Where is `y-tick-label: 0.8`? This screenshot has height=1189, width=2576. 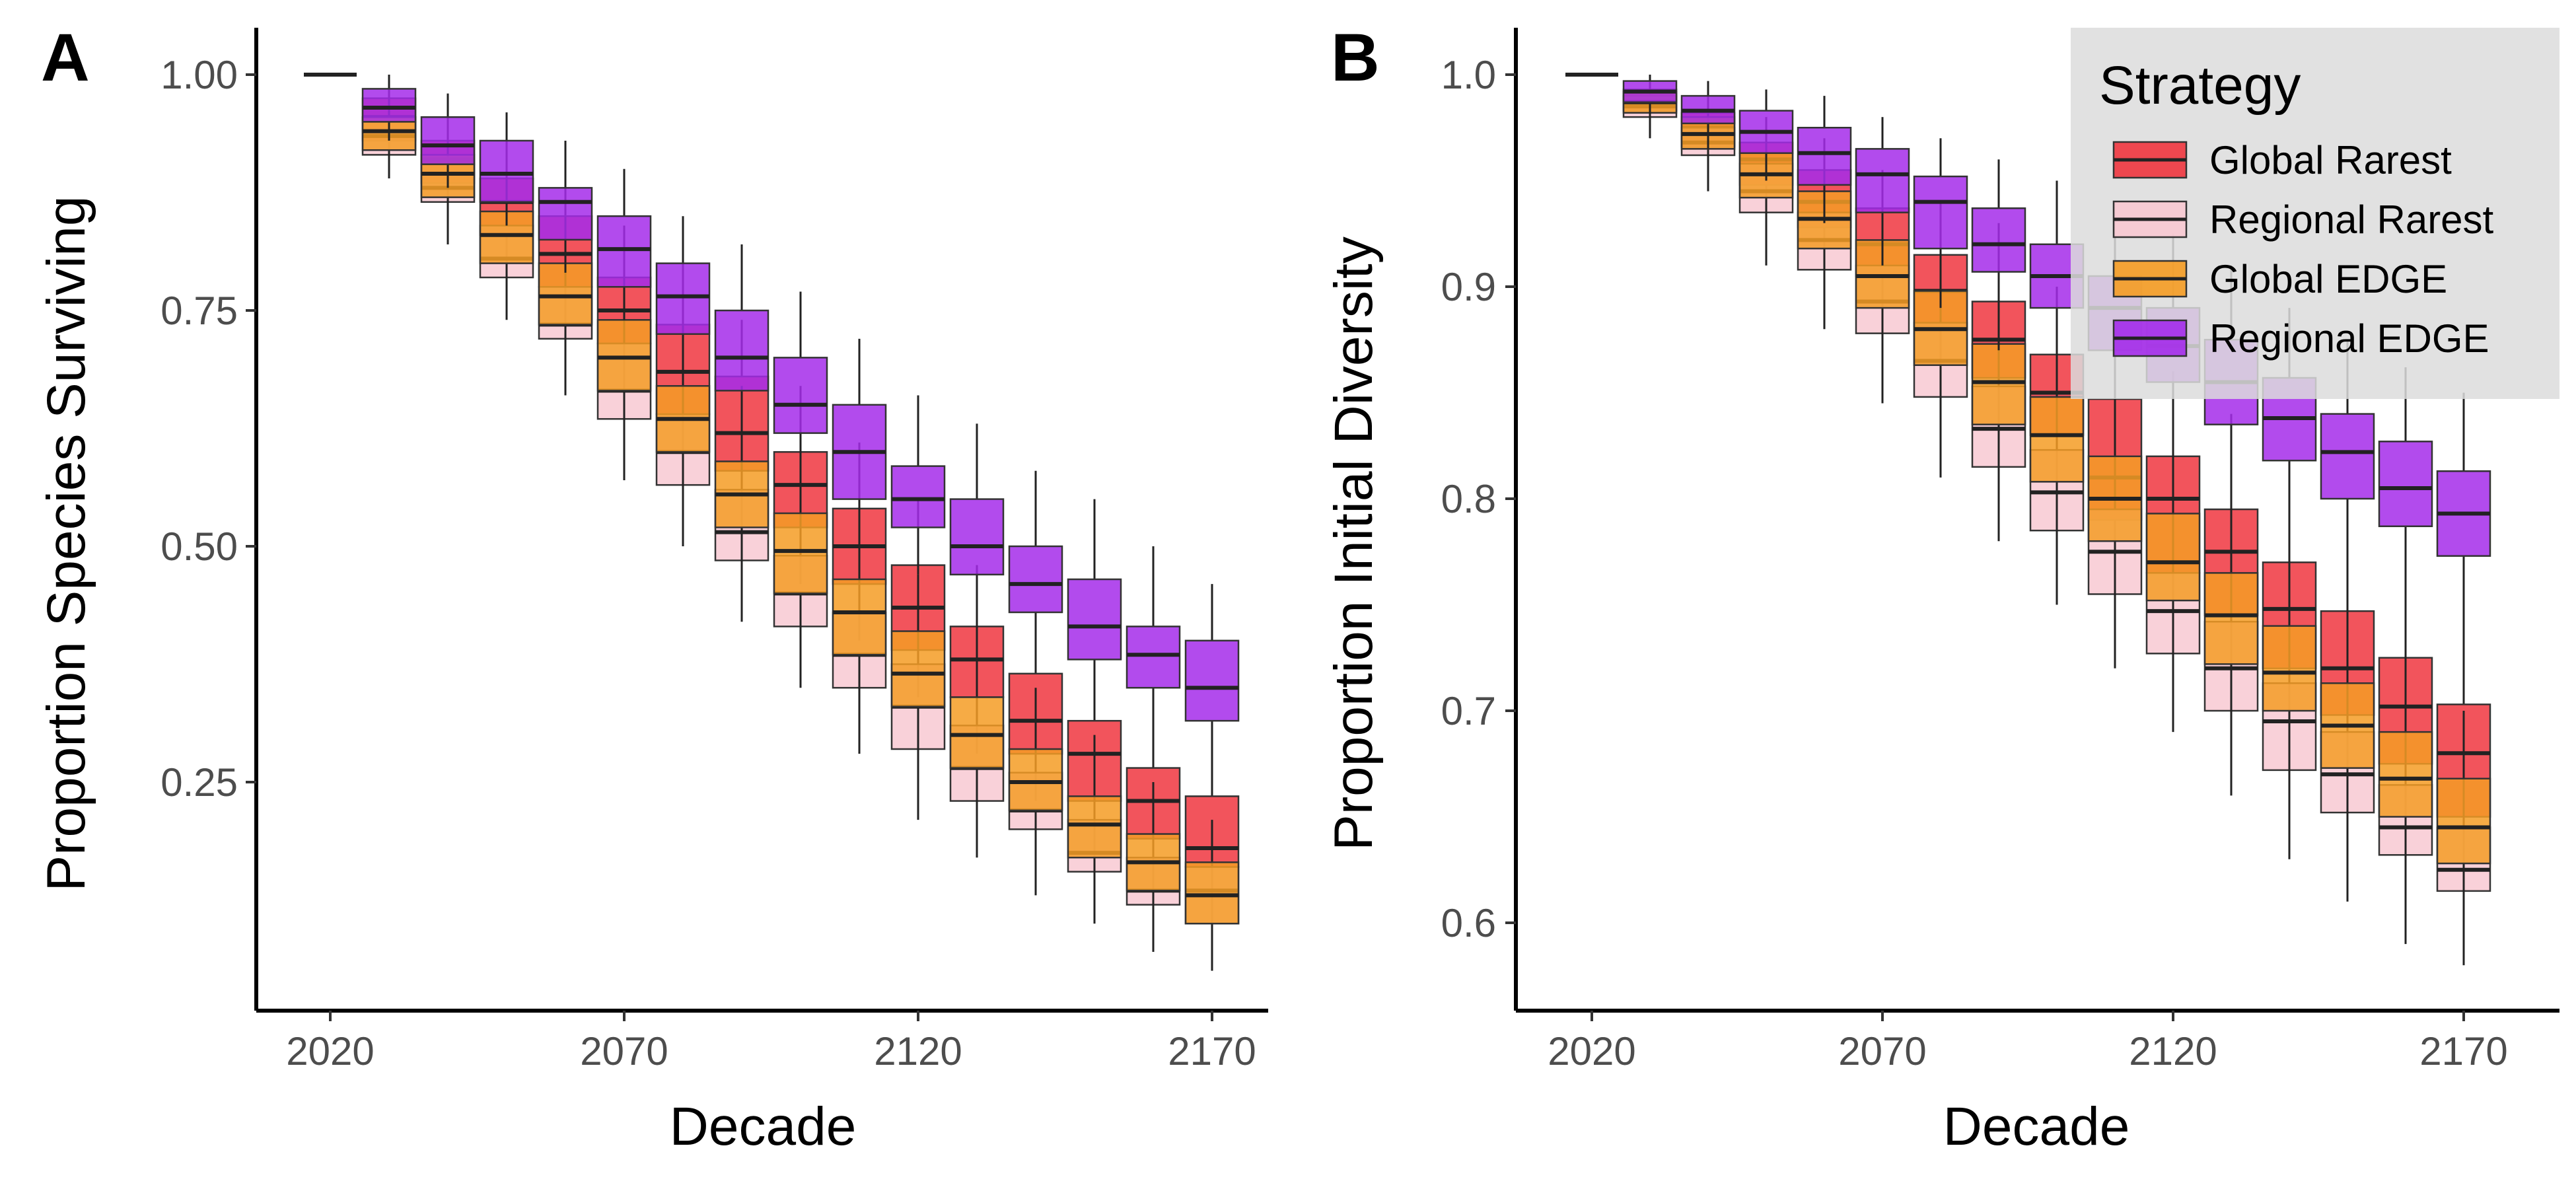
y-tick-label: 0.8 is located at coordinates (1469, 499).